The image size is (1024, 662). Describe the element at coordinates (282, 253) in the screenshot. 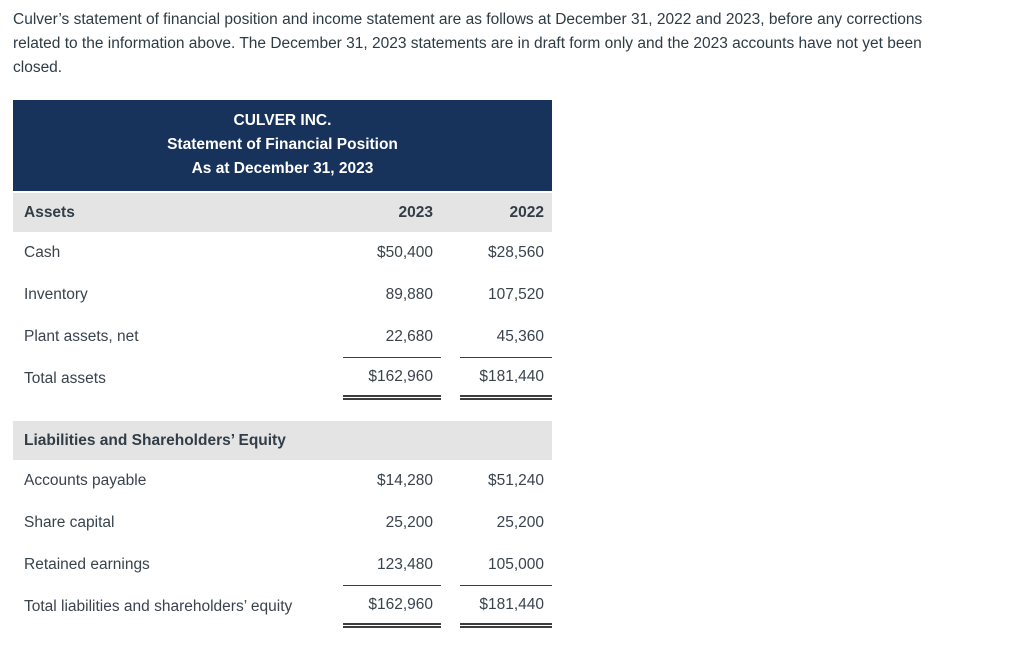

I see `table-row: Cash $50,400 $28,560` at that location.